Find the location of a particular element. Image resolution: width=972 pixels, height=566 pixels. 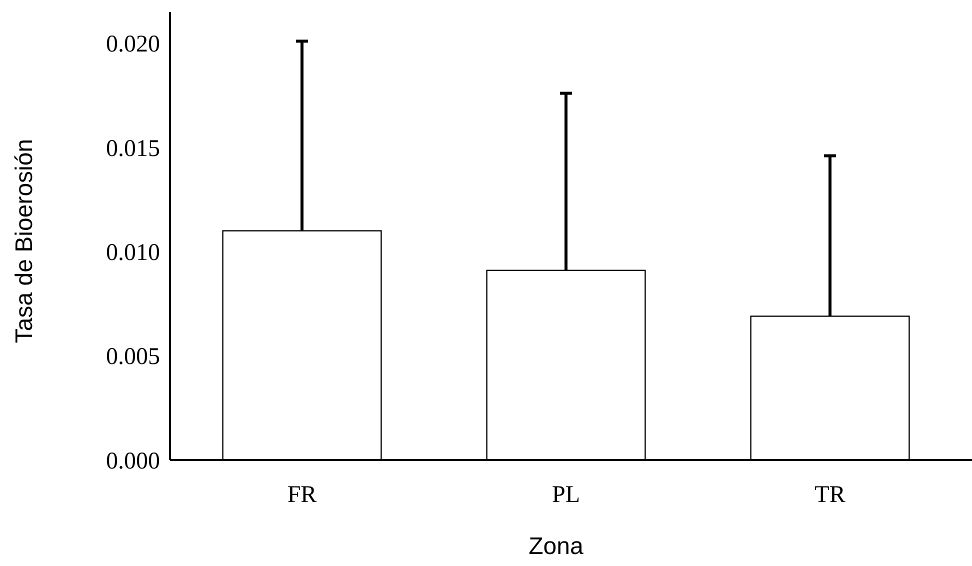

x-tick-label: PL is located at coordinates (566, 495).